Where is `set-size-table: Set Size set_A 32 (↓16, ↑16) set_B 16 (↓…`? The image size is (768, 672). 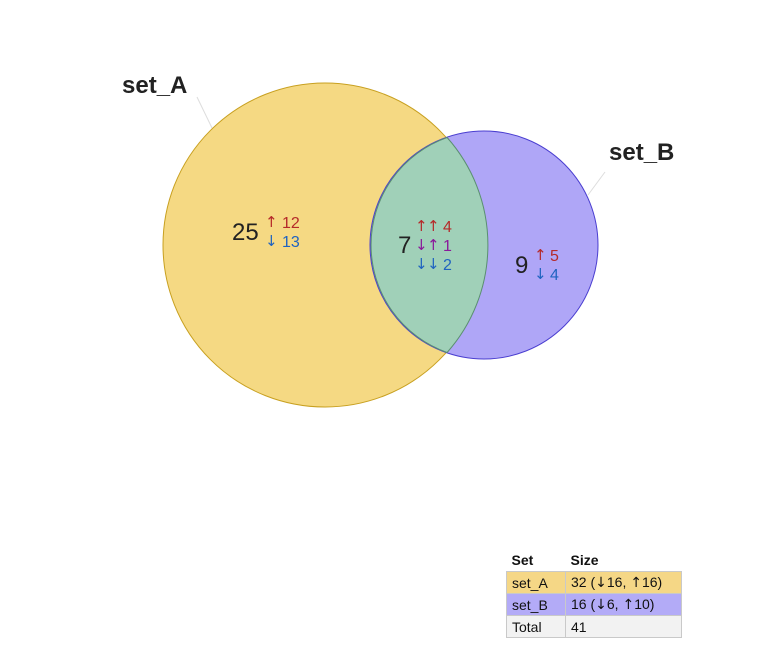
set-size-table: Set Size set_A 32 (↓16, ↑16) set_B 16 (↓… is located at coordinates (594, 593).